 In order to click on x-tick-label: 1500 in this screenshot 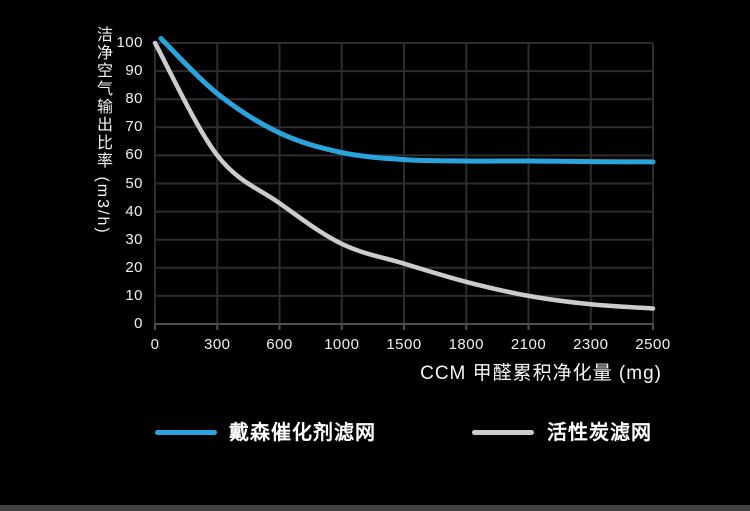, I will do `click(404, 344)`.